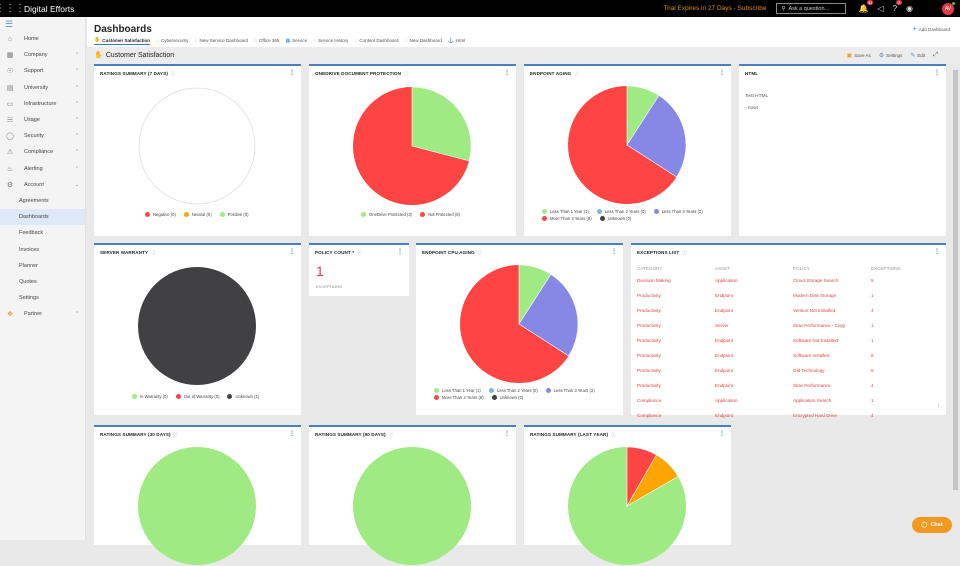 This screenshot has height=566, width=960. Describe the element at coordinates (897, 6) in the screenshot. I see `help-icon: ? 2` at that location.